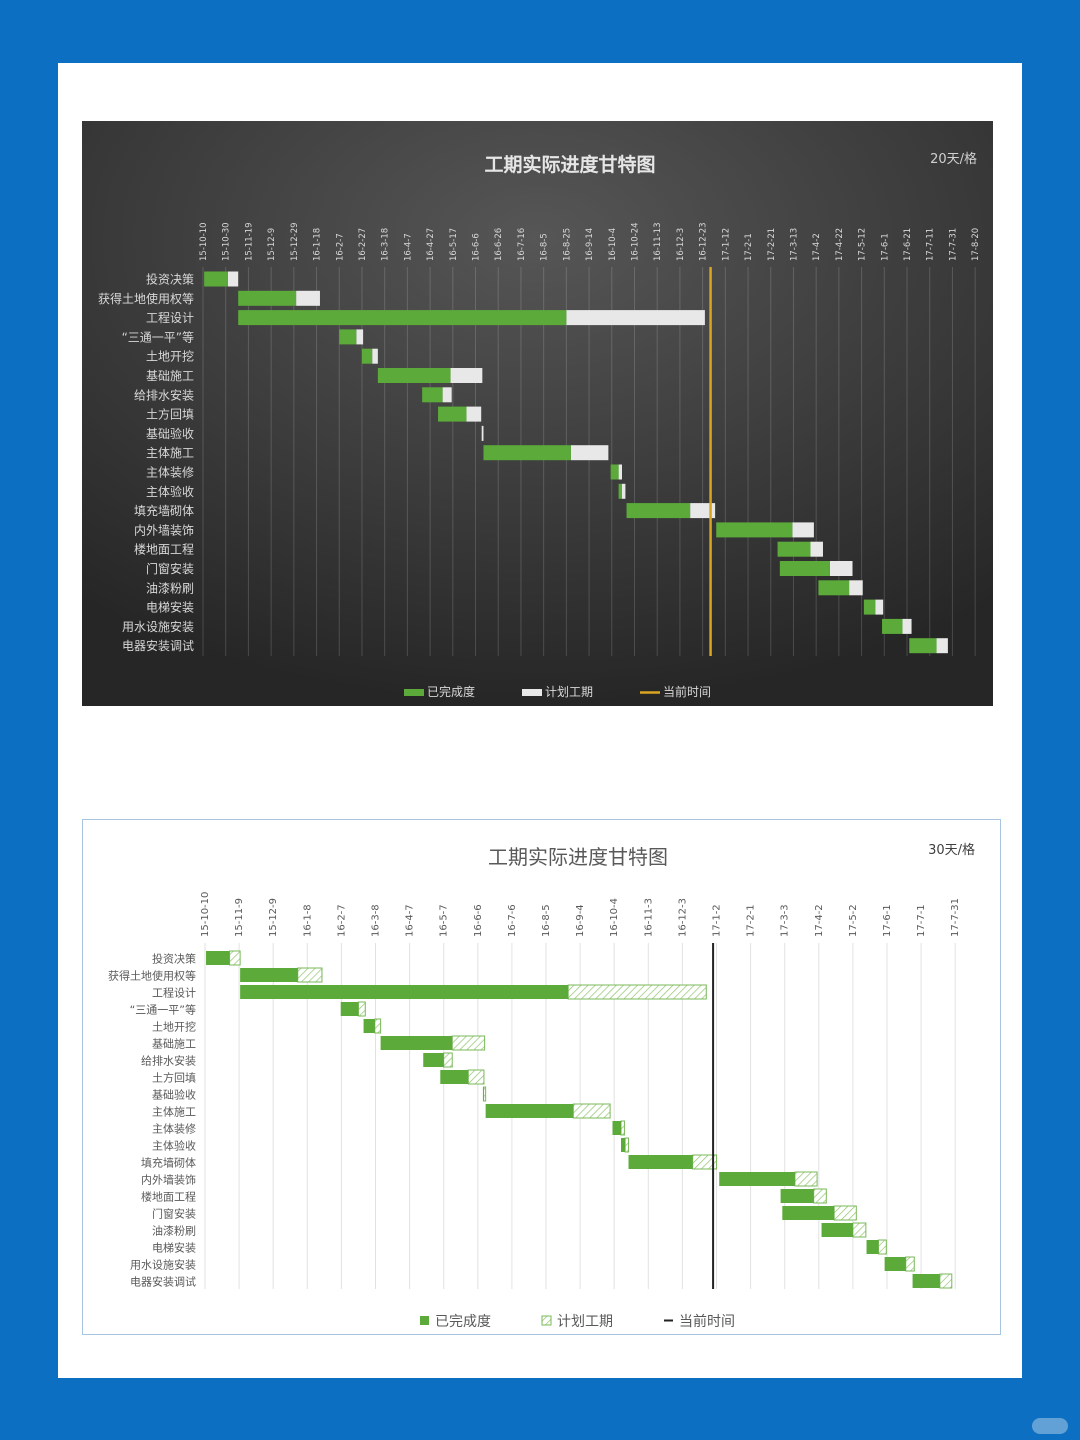 The image size is (1080, 1440). Describe the element at coordinates (512, 920) in the screenshot. I see `x-tick-label: 16-7-6` at that location.